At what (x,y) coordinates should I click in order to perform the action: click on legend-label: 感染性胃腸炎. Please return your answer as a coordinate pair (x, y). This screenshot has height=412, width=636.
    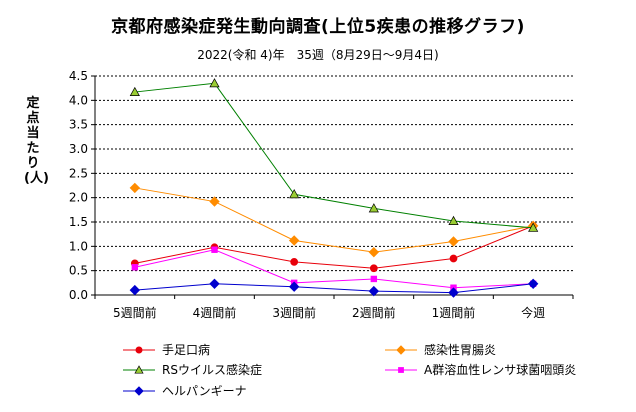
    Looking at the image, I should click on (460, 350).